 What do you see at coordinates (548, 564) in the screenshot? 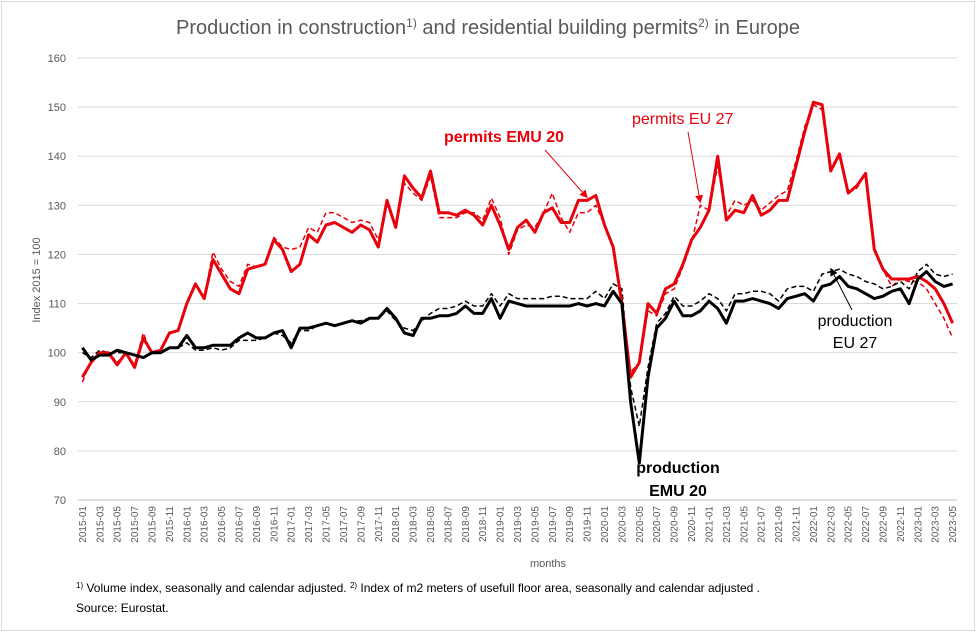
I see `x-axis-title: months` at bounding box center [548, 564].